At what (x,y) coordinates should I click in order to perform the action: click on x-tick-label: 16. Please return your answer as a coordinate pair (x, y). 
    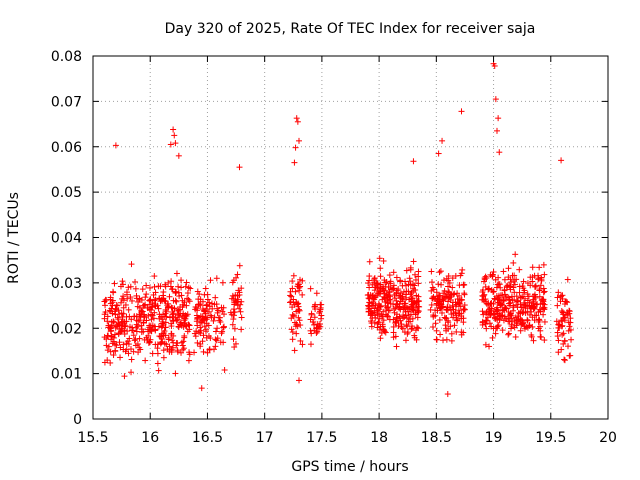
    Looking at the image, I should click on (150, 438).